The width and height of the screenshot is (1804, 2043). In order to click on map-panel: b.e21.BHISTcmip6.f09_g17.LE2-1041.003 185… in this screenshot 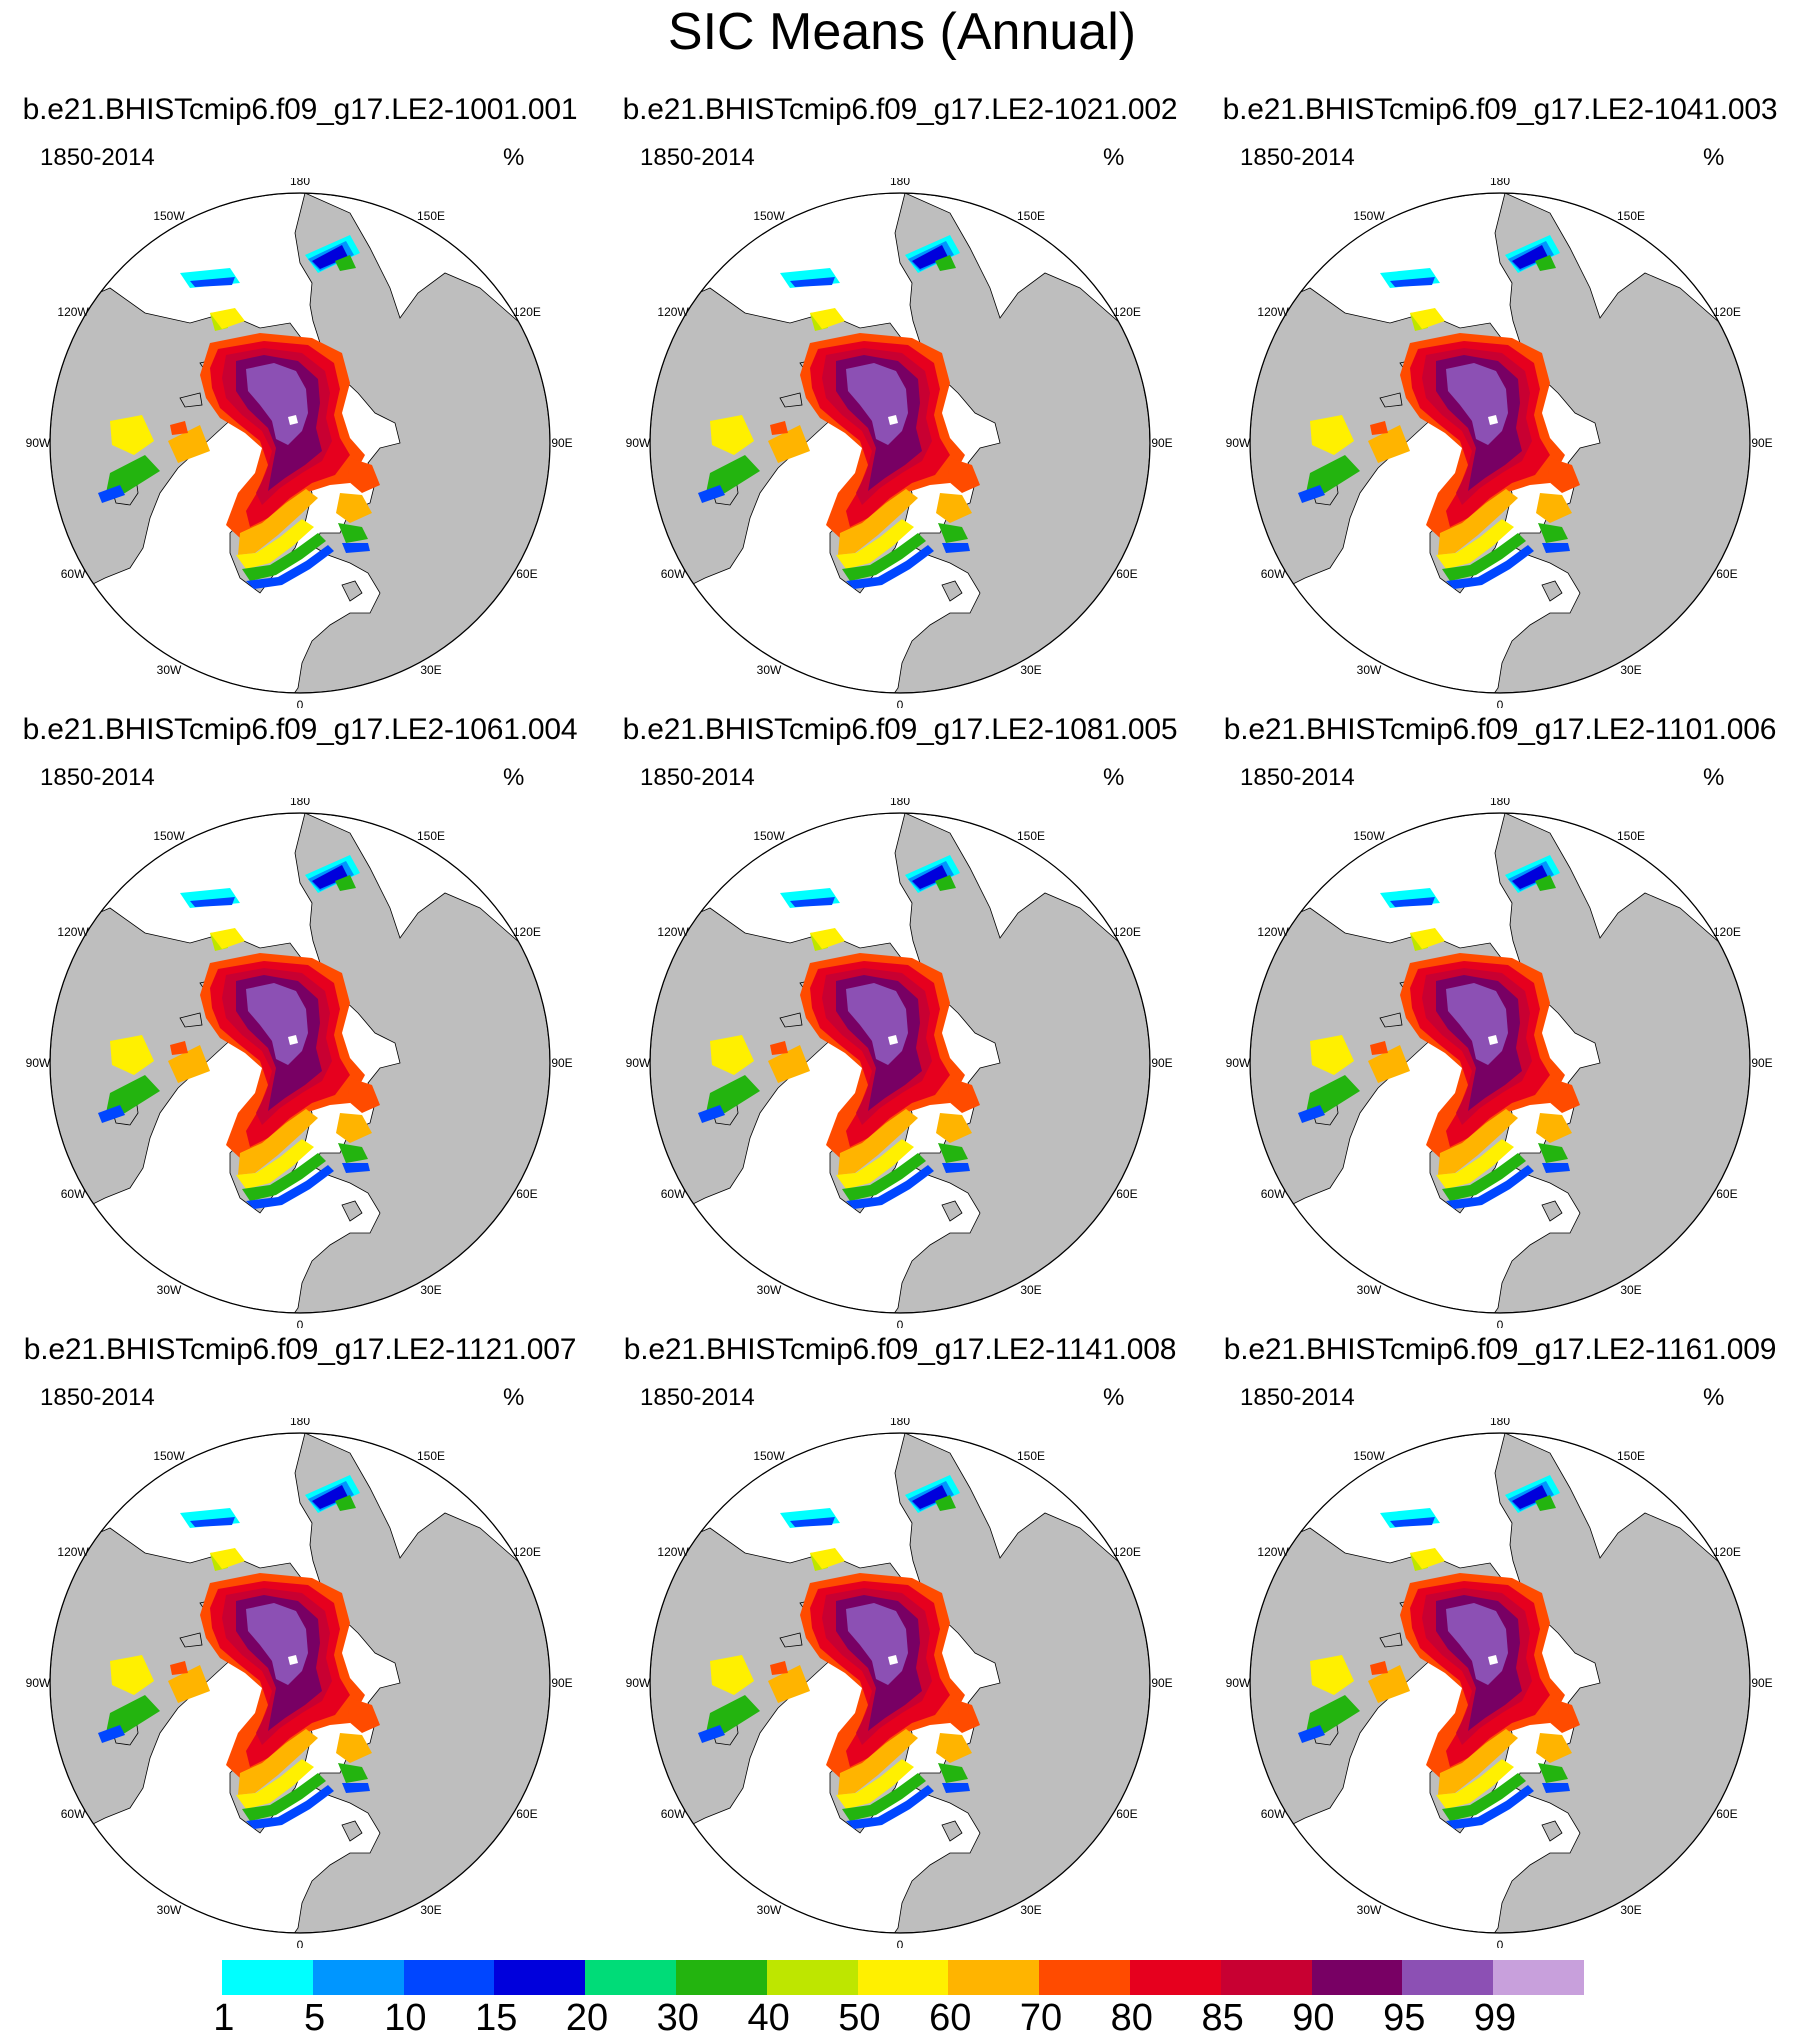, I will do `click(1500, 400)`.